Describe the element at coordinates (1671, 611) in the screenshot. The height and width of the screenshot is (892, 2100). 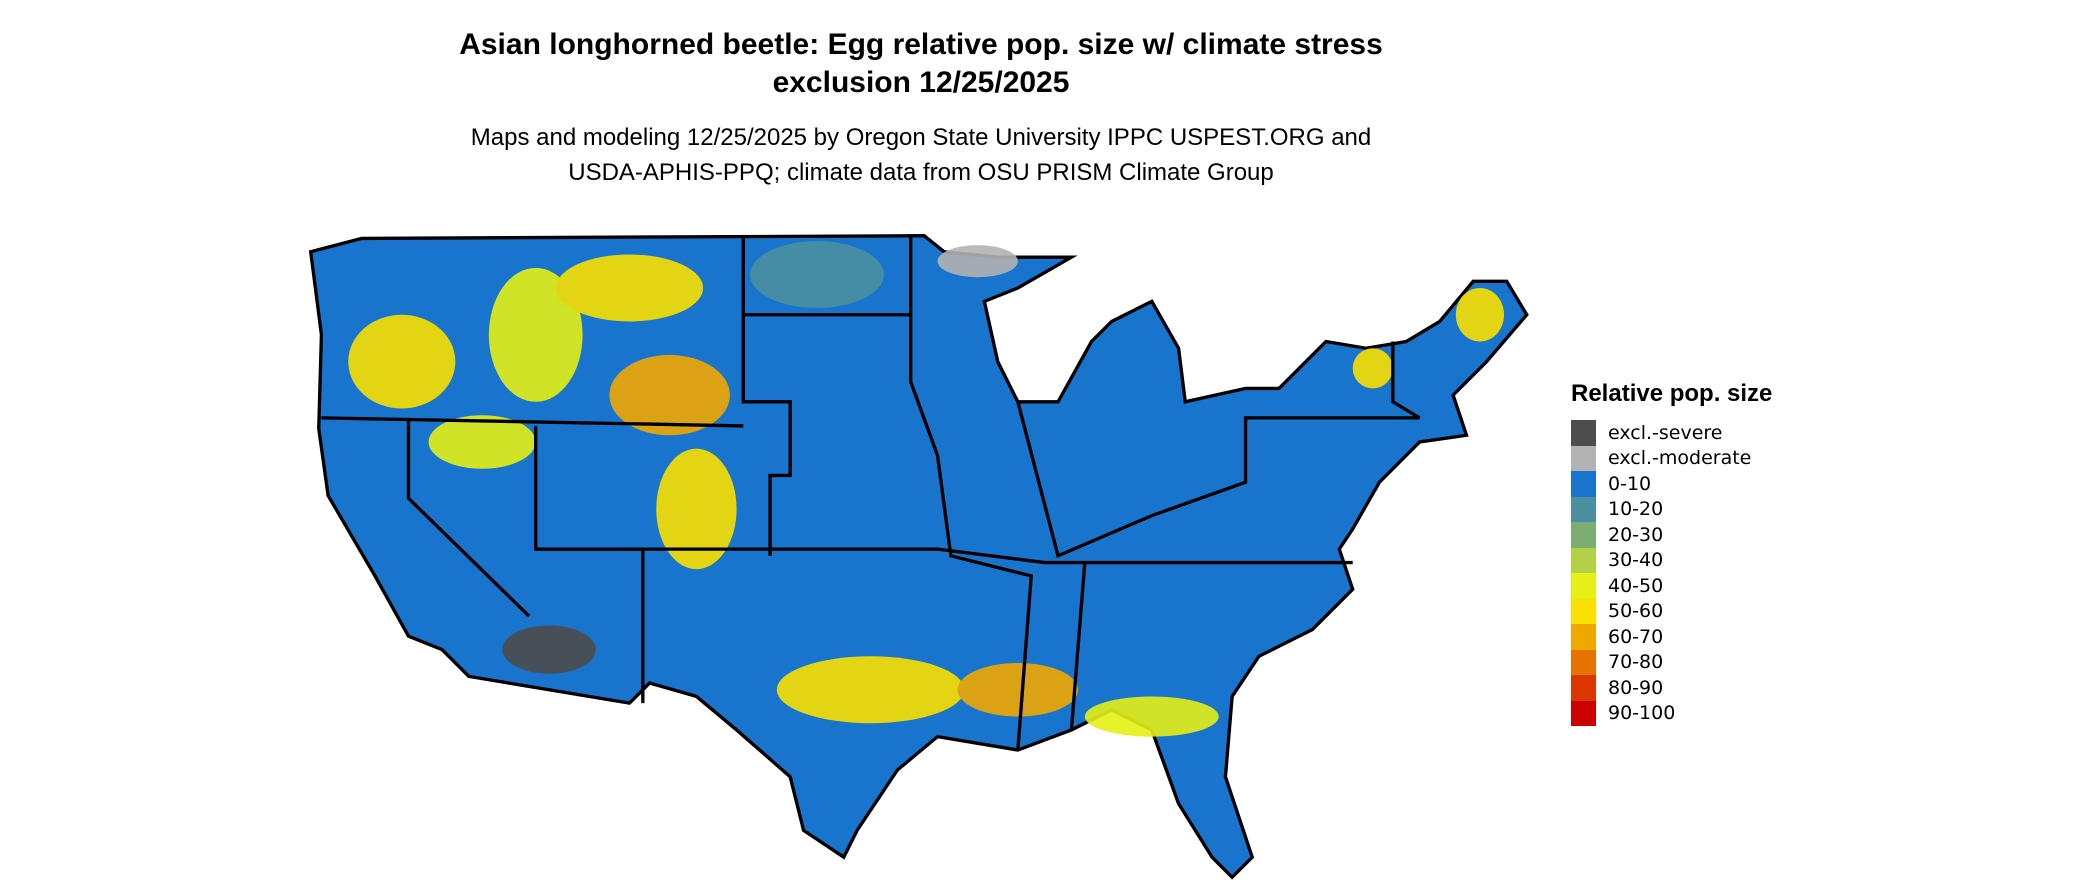
I see `legend-item: 50-60` at that location.